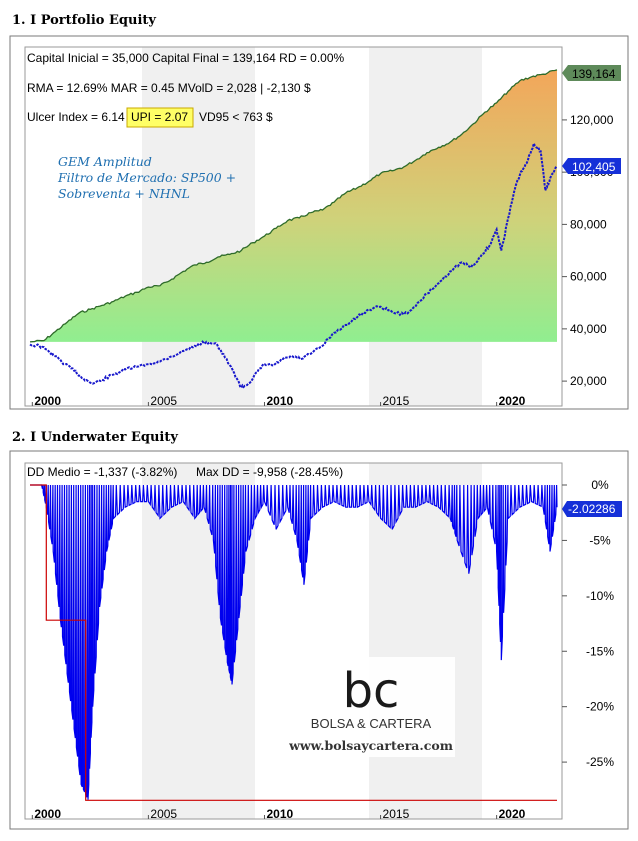 Image resolution: width=638 pixels, height=841 pixels. I want to click on underwater-panel-title: 2. I Underwater Equity, so click(95, 437).